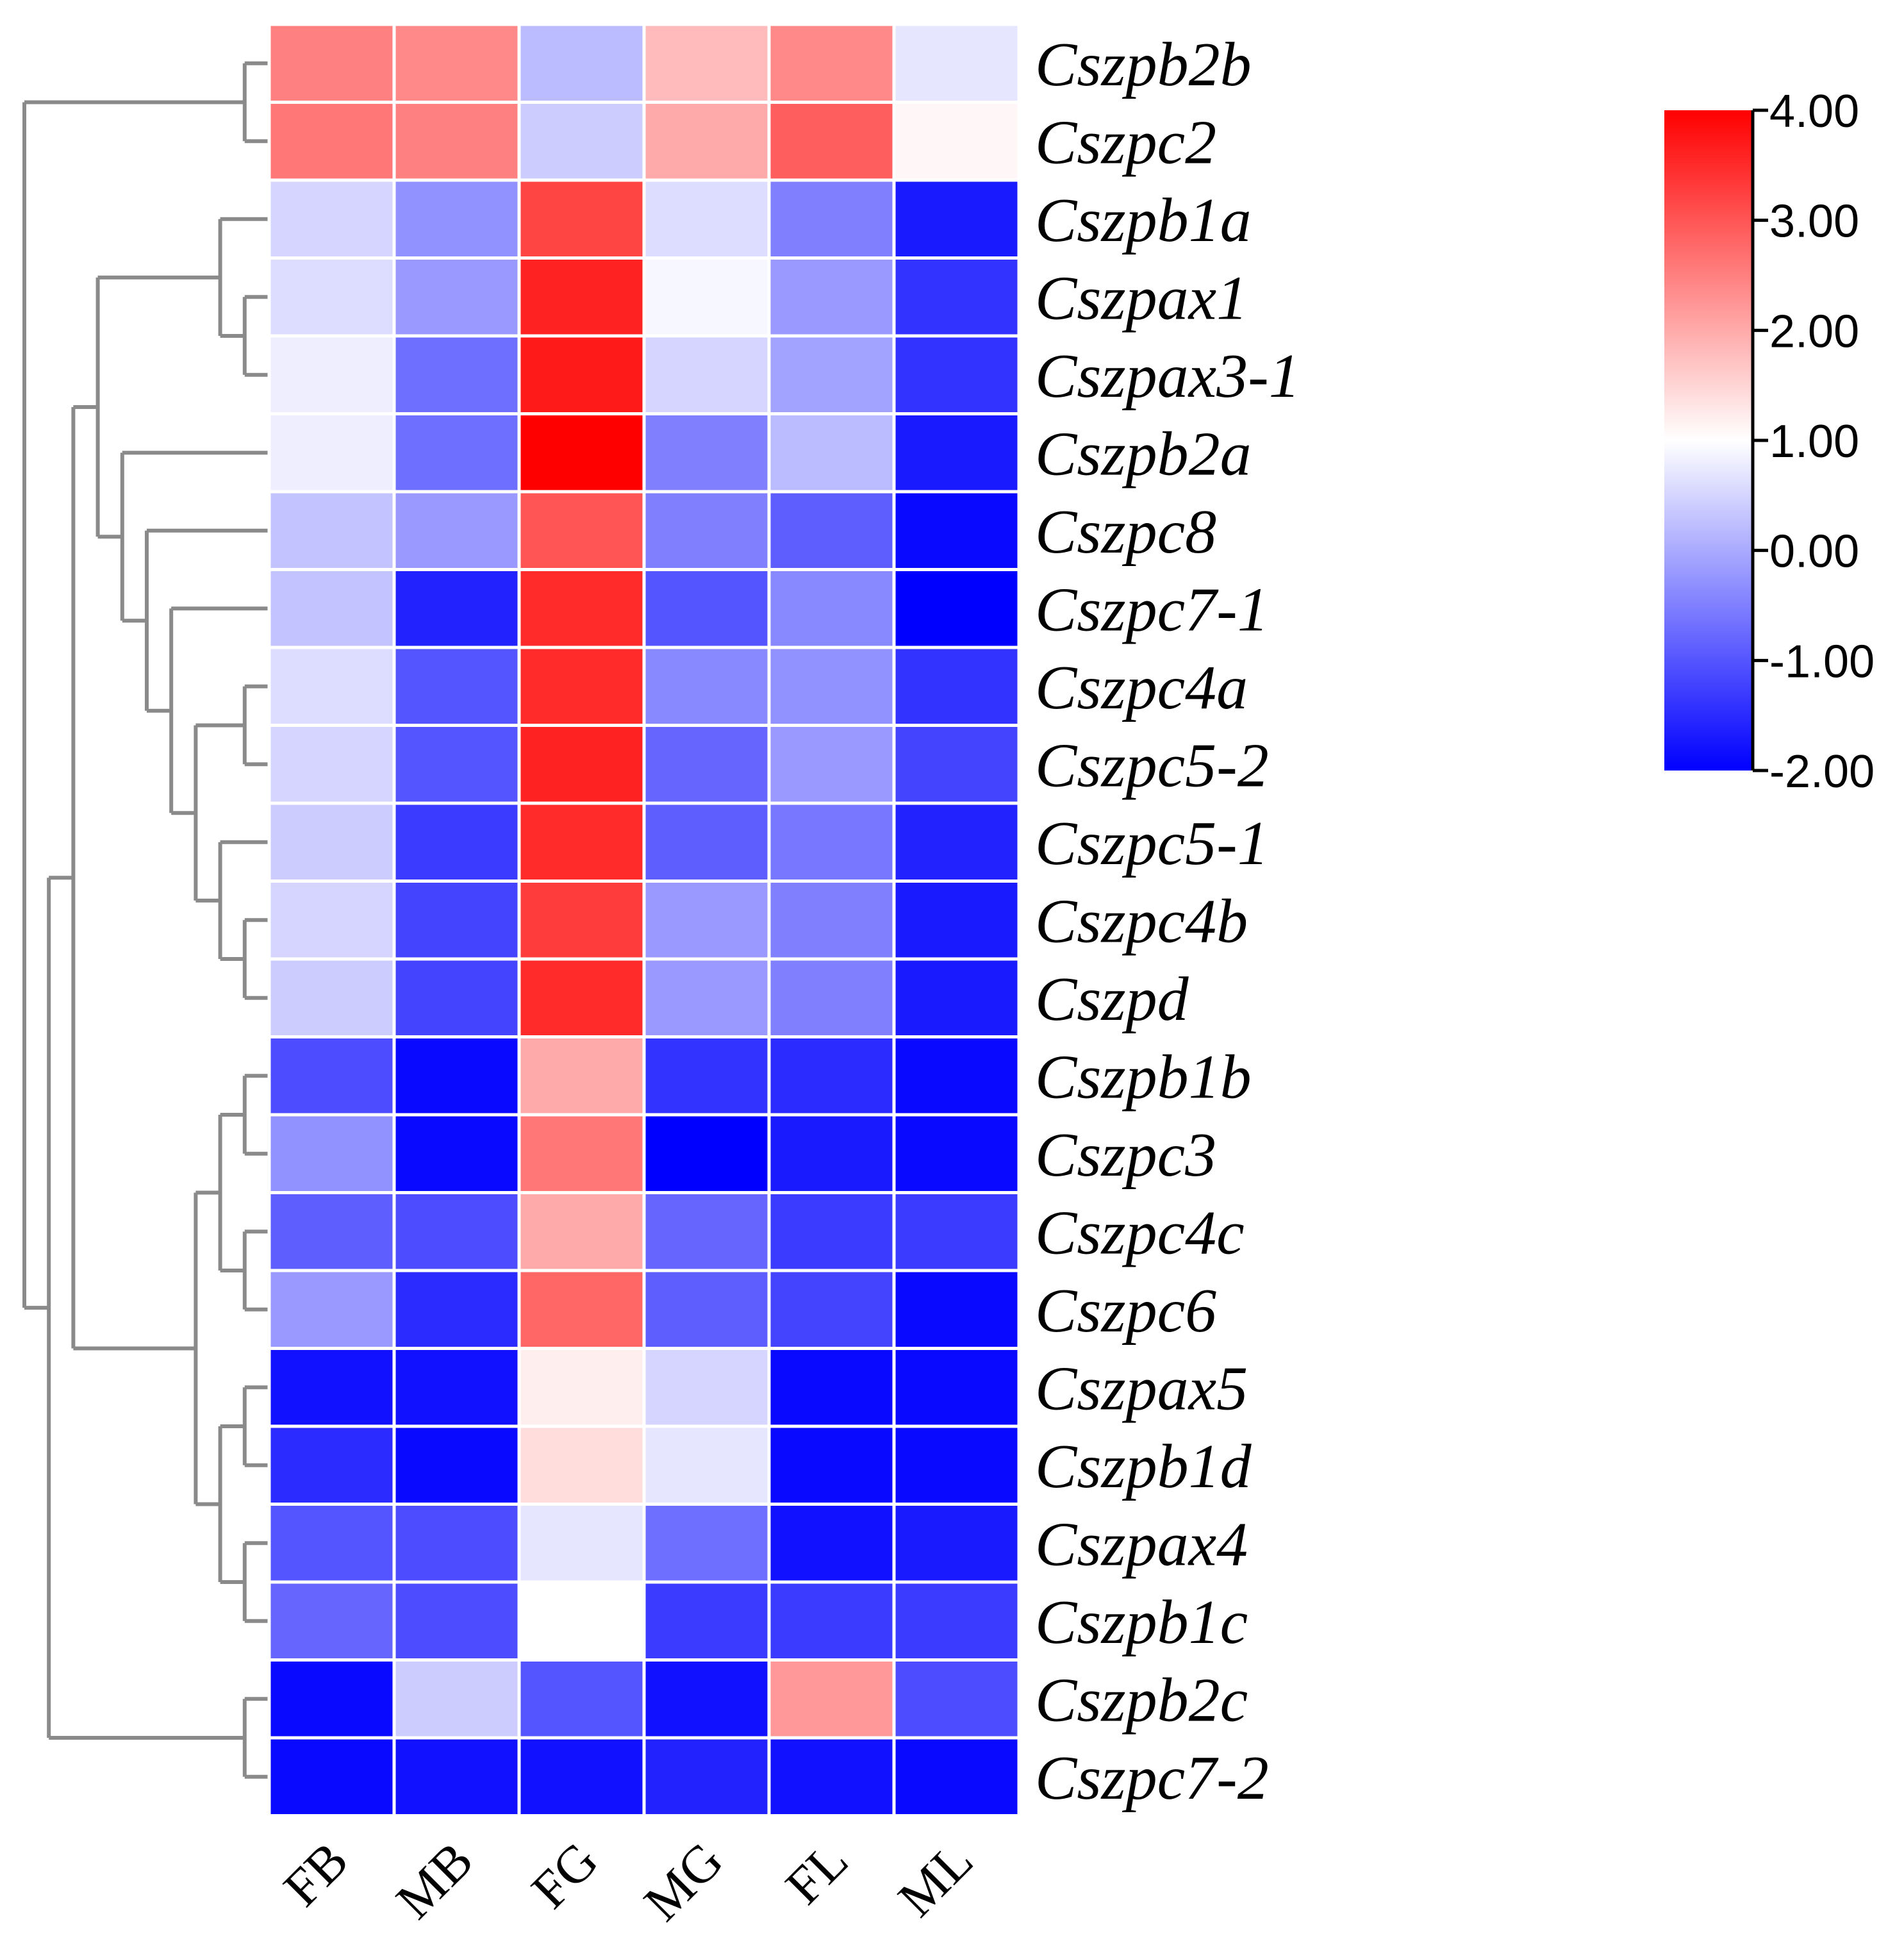  What do you see at coordinates (581, 1076) in the screenshot?
I see `cell-cszpb1b-fg` at bounding box center [581, 1076].